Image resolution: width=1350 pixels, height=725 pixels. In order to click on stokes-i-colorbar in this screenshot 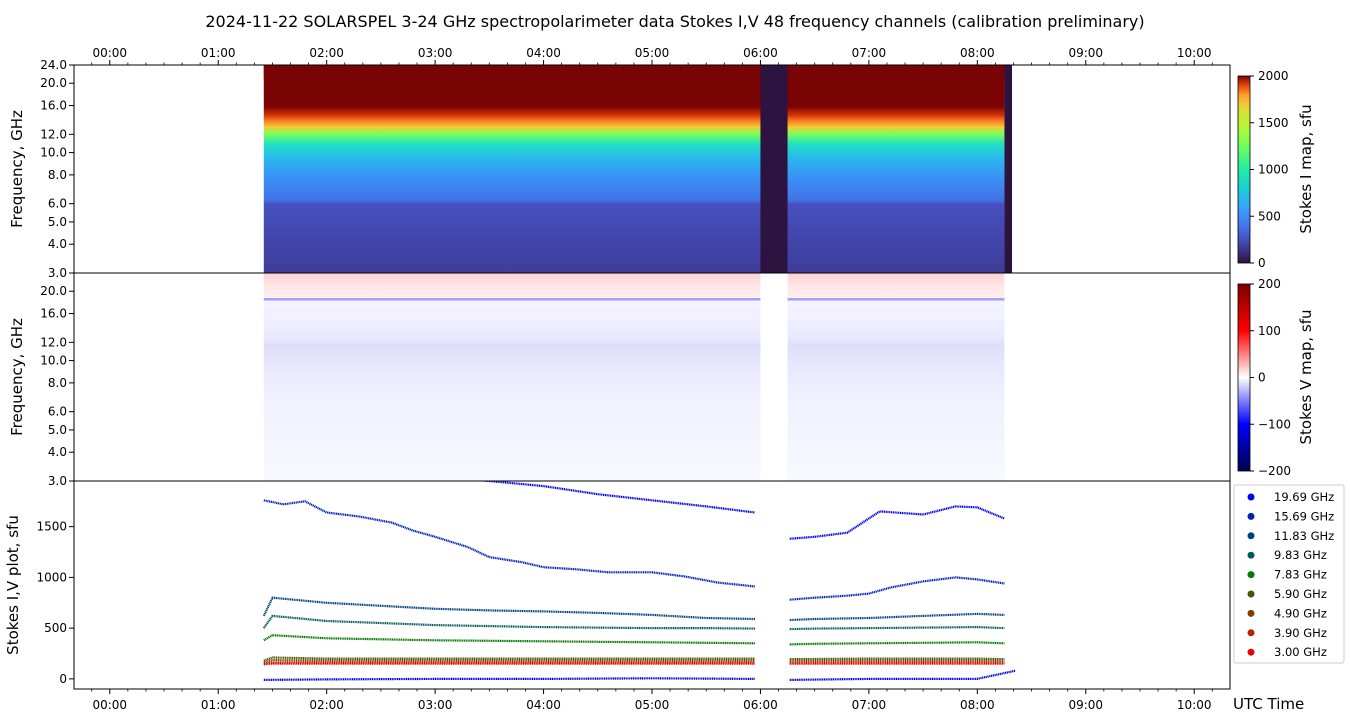, I will do `click(1244, 169)`.